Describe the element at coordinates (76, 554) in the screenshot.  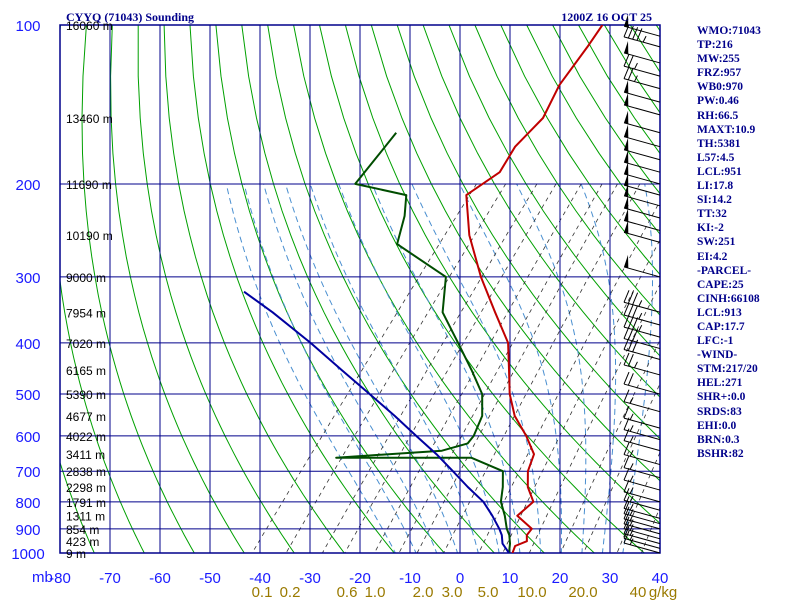
I see `height-label: 9 m` at that location.